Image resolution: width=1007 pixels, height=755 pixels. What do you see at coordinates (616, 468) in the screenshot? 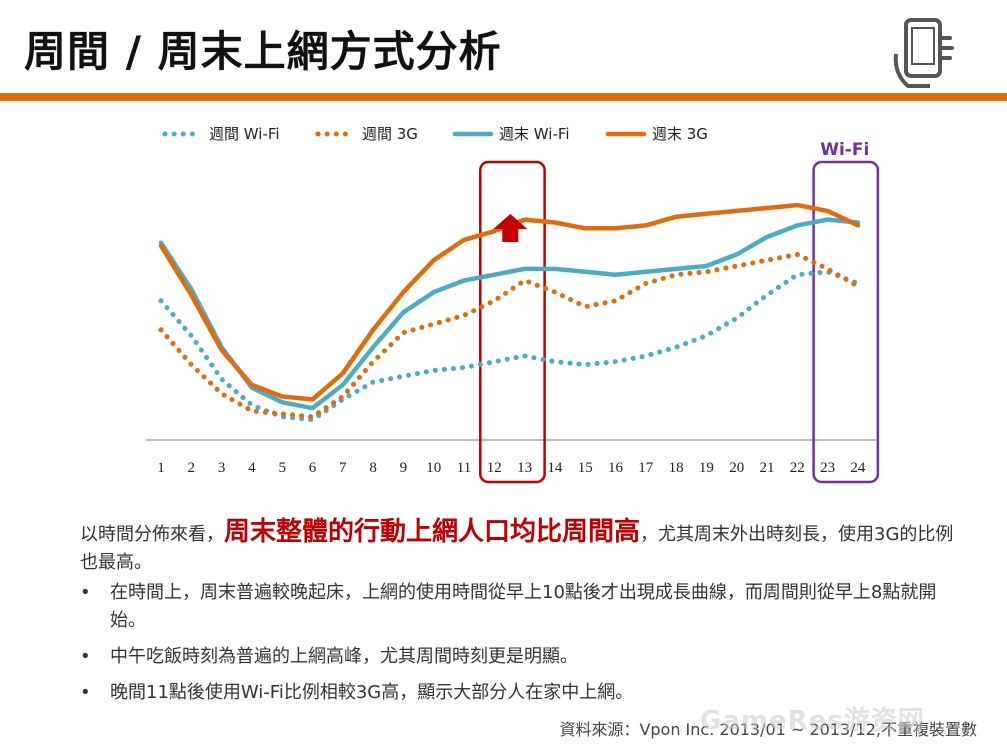
I see `x-tick-label: 16` at bounding box center [616, 468].